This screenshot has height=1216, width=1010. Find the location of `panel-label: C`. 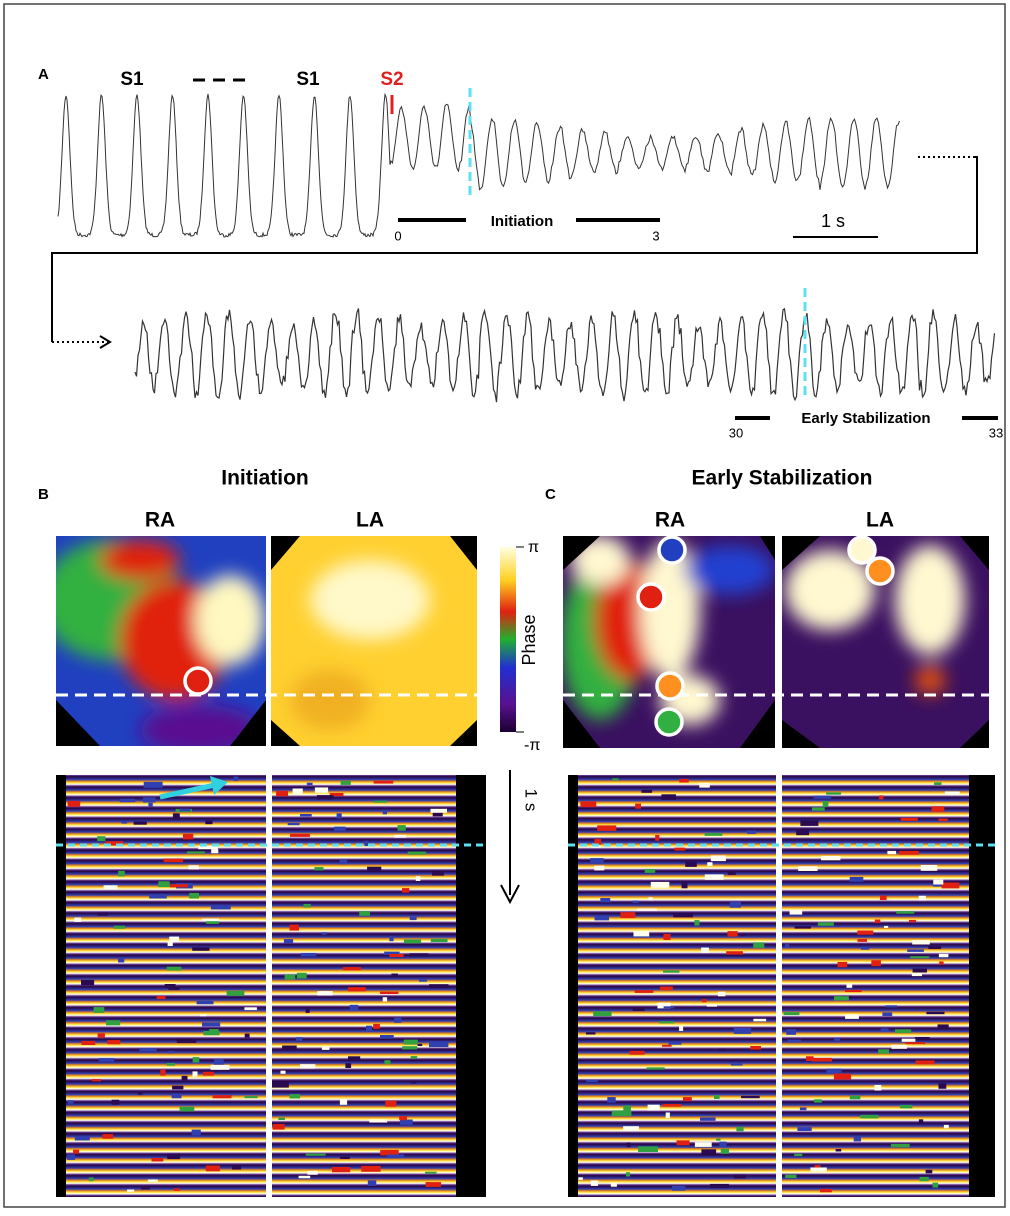

panel-label: C is located at coordinates (550, 494).